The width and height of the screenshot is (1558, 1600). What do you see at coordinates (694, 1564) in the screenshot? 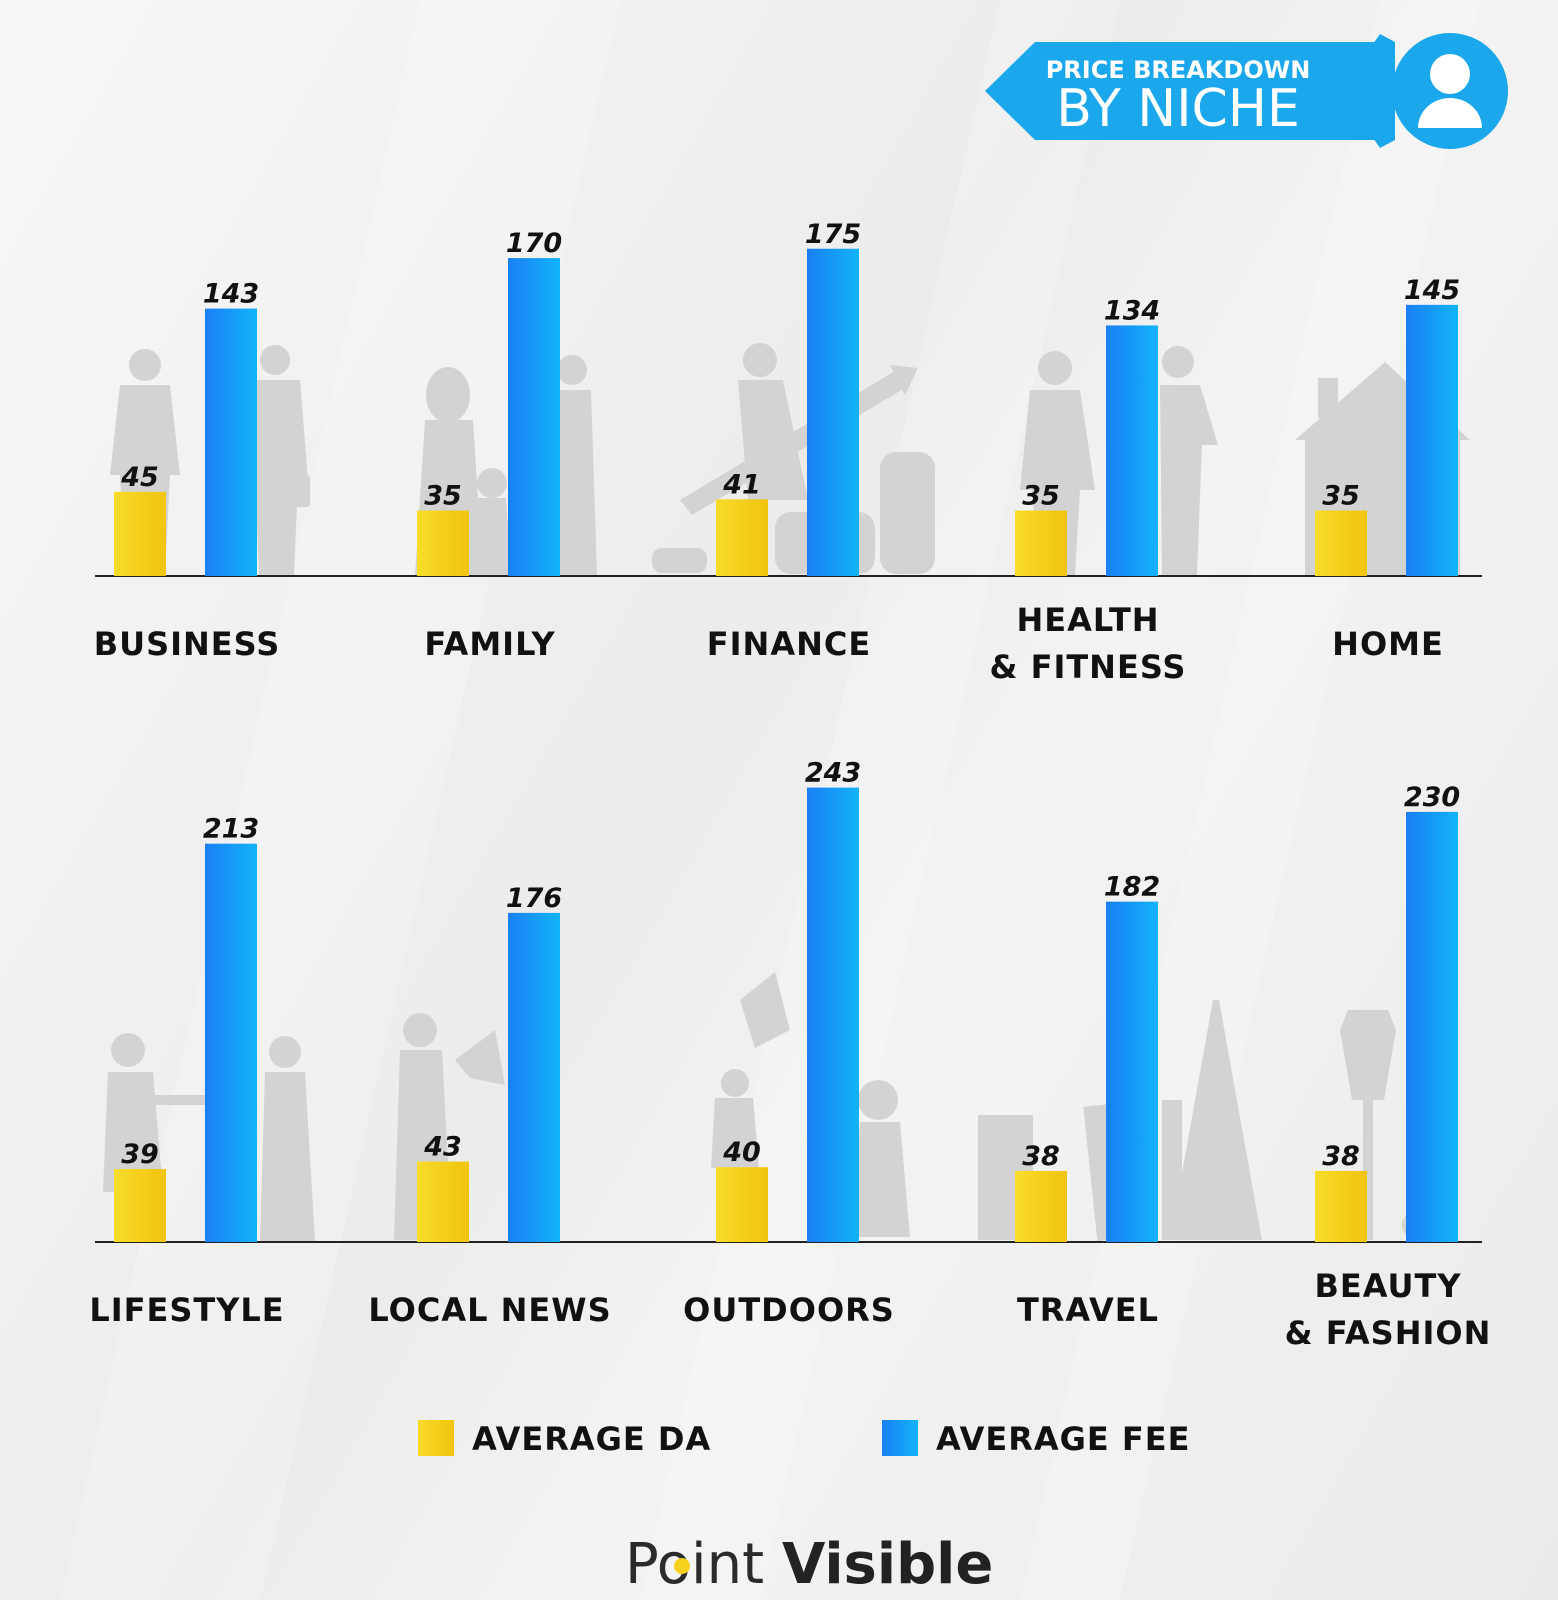
I see `logo-text-point: Point` at bounding box center [694, 1564].